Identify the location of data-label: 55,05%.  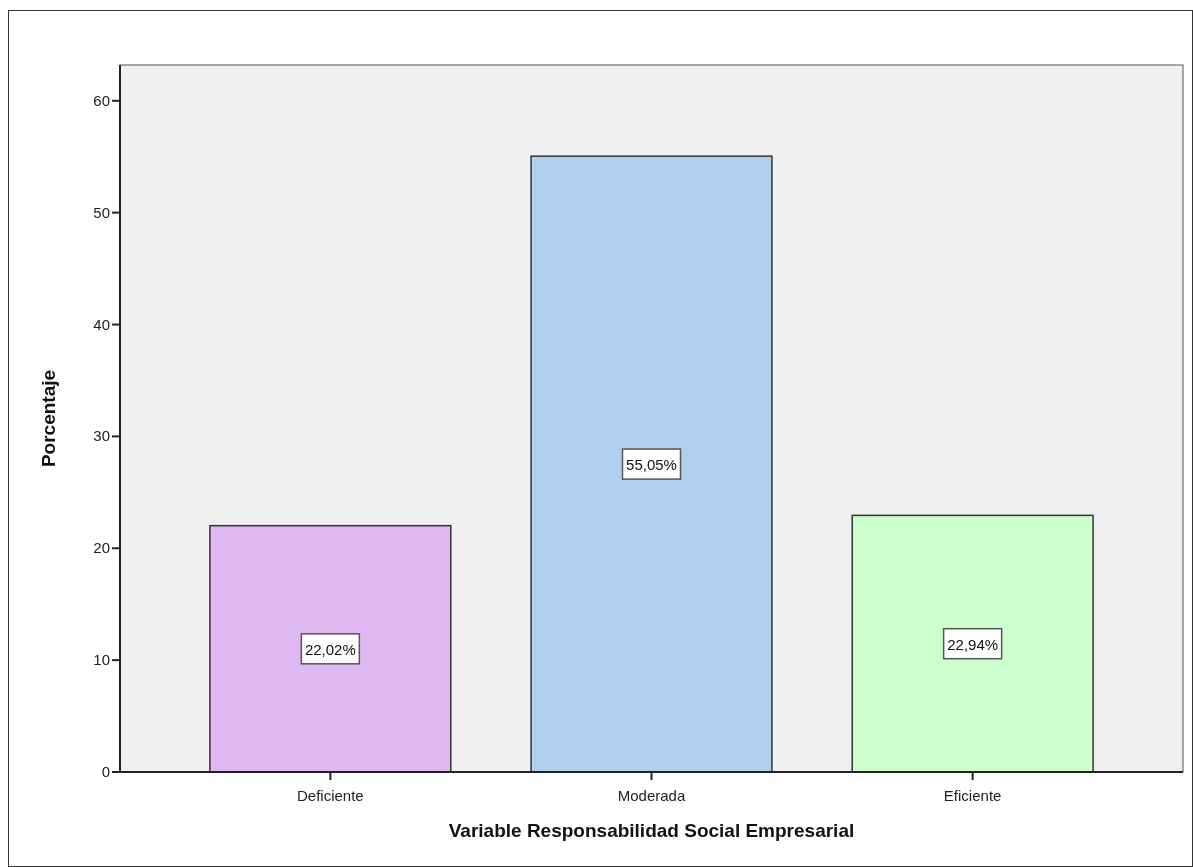
(651, 465).